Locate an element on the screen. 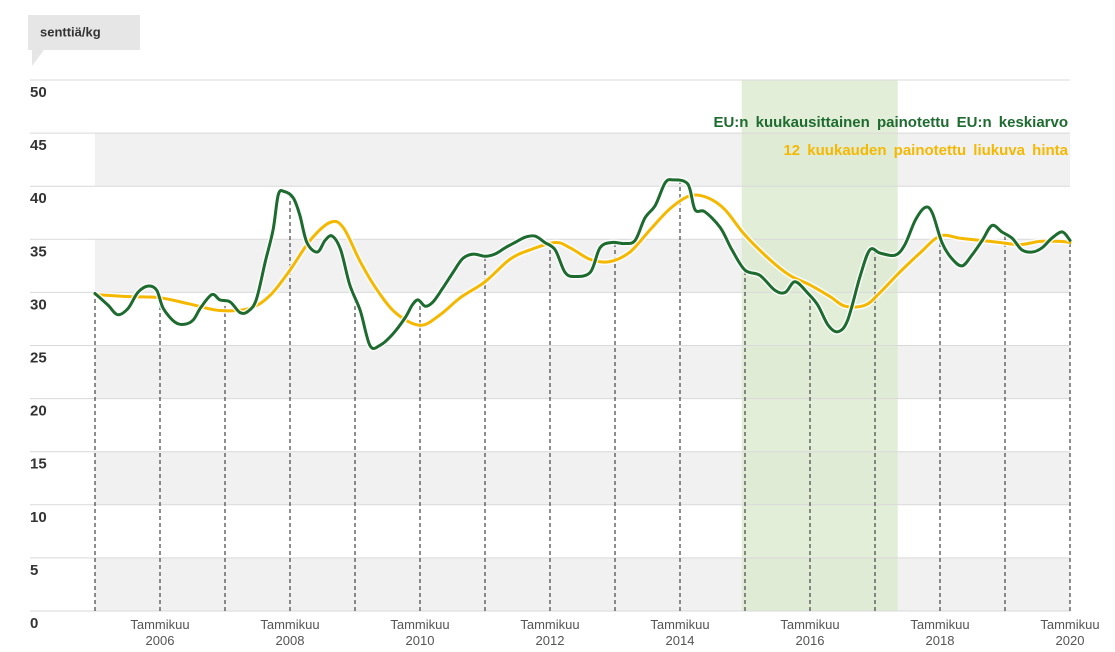 Image resolution: width=1115 pixels, height=652 pixels. y-tick-label: 25 is located at coordinates (38, 357).